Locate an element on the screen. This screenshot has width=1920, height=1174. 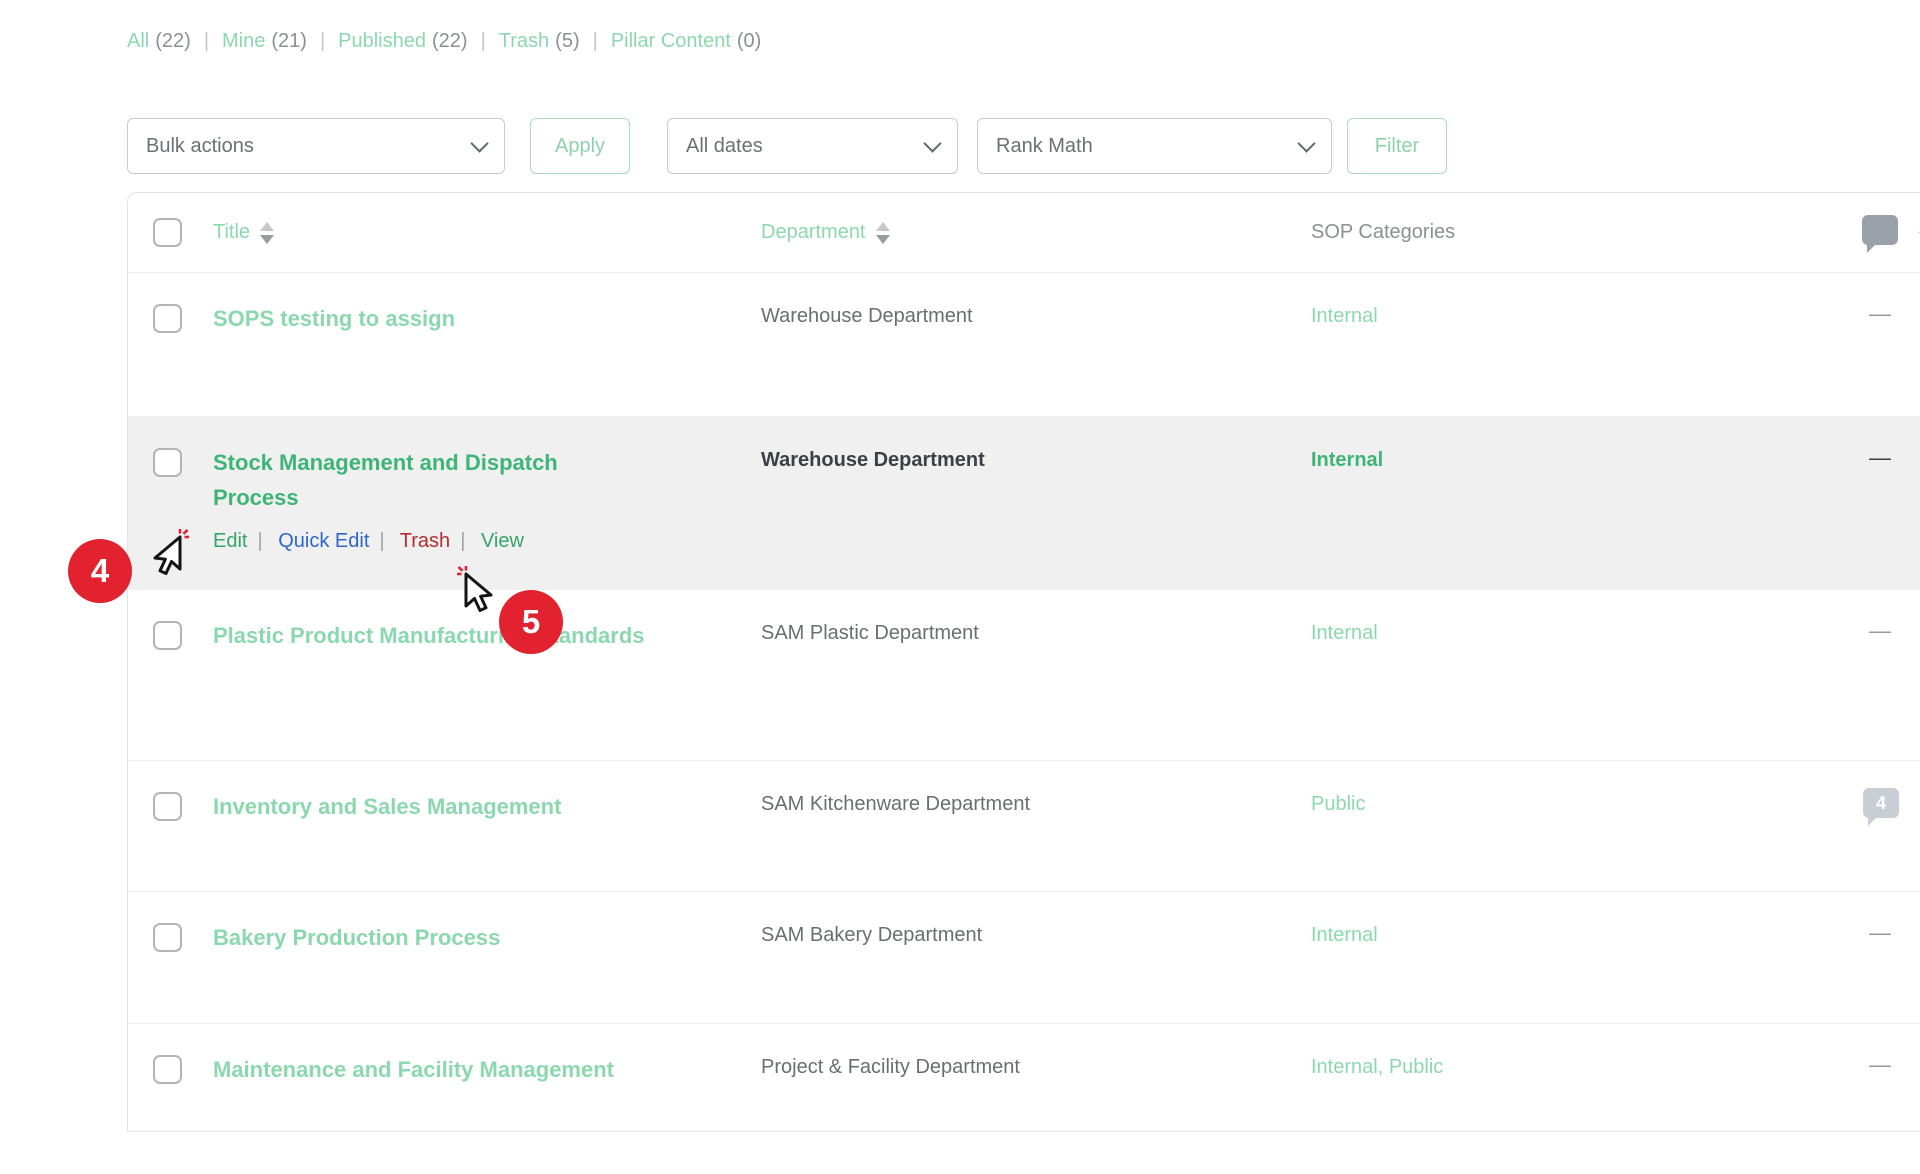
row-department: SAM Bakery Department is located at coordinates (872, 935).